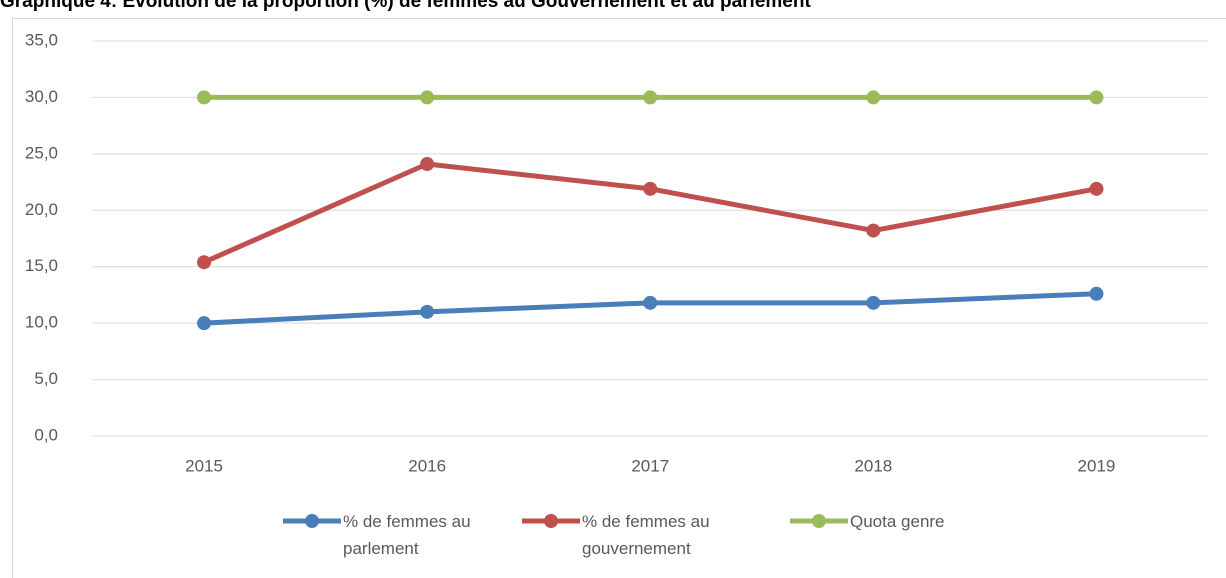  I want to click on legend-label: % de femmes au parlement, so click(407, 535).